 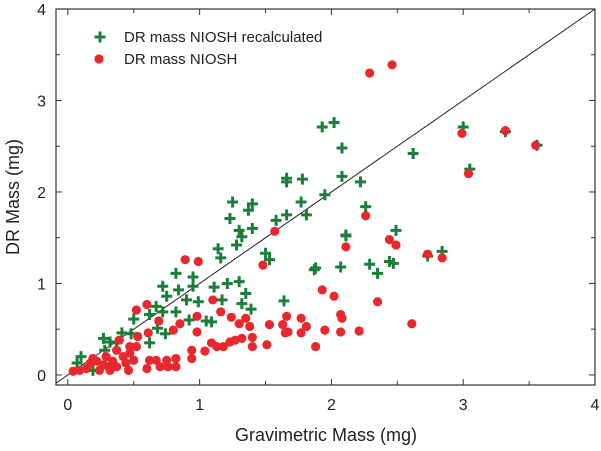 I want to click on y-tick-label: 0, so click(x=41, y=376).